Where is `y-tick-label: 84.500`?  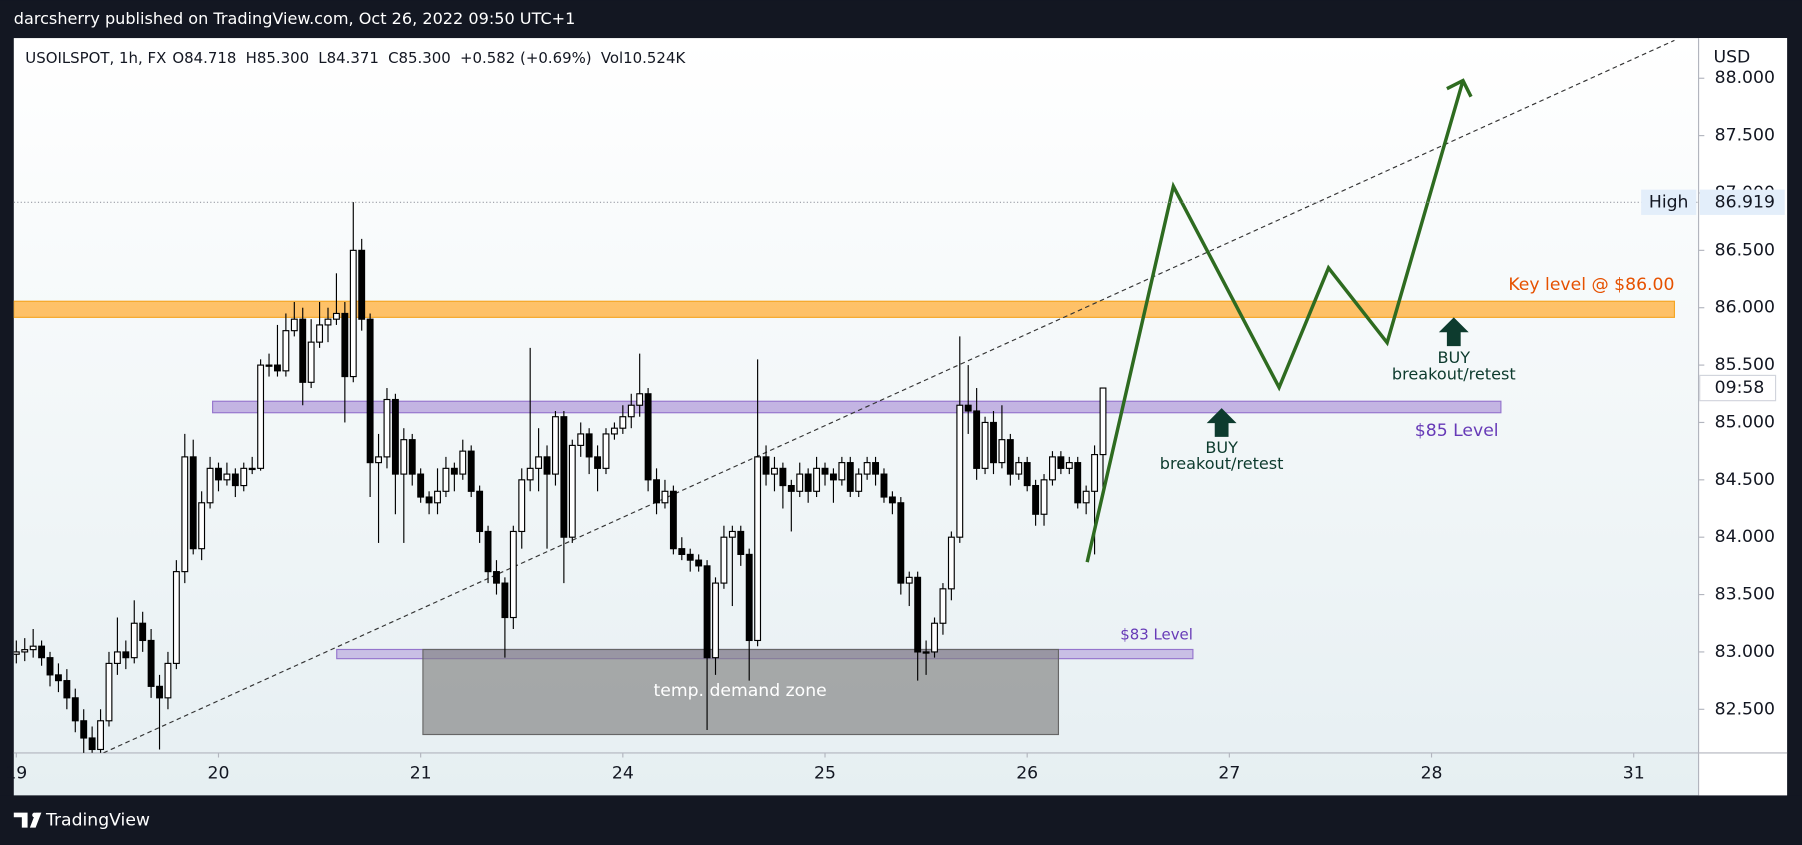
y-tick-label: 84.500 is located at coordinates (1745, 480).